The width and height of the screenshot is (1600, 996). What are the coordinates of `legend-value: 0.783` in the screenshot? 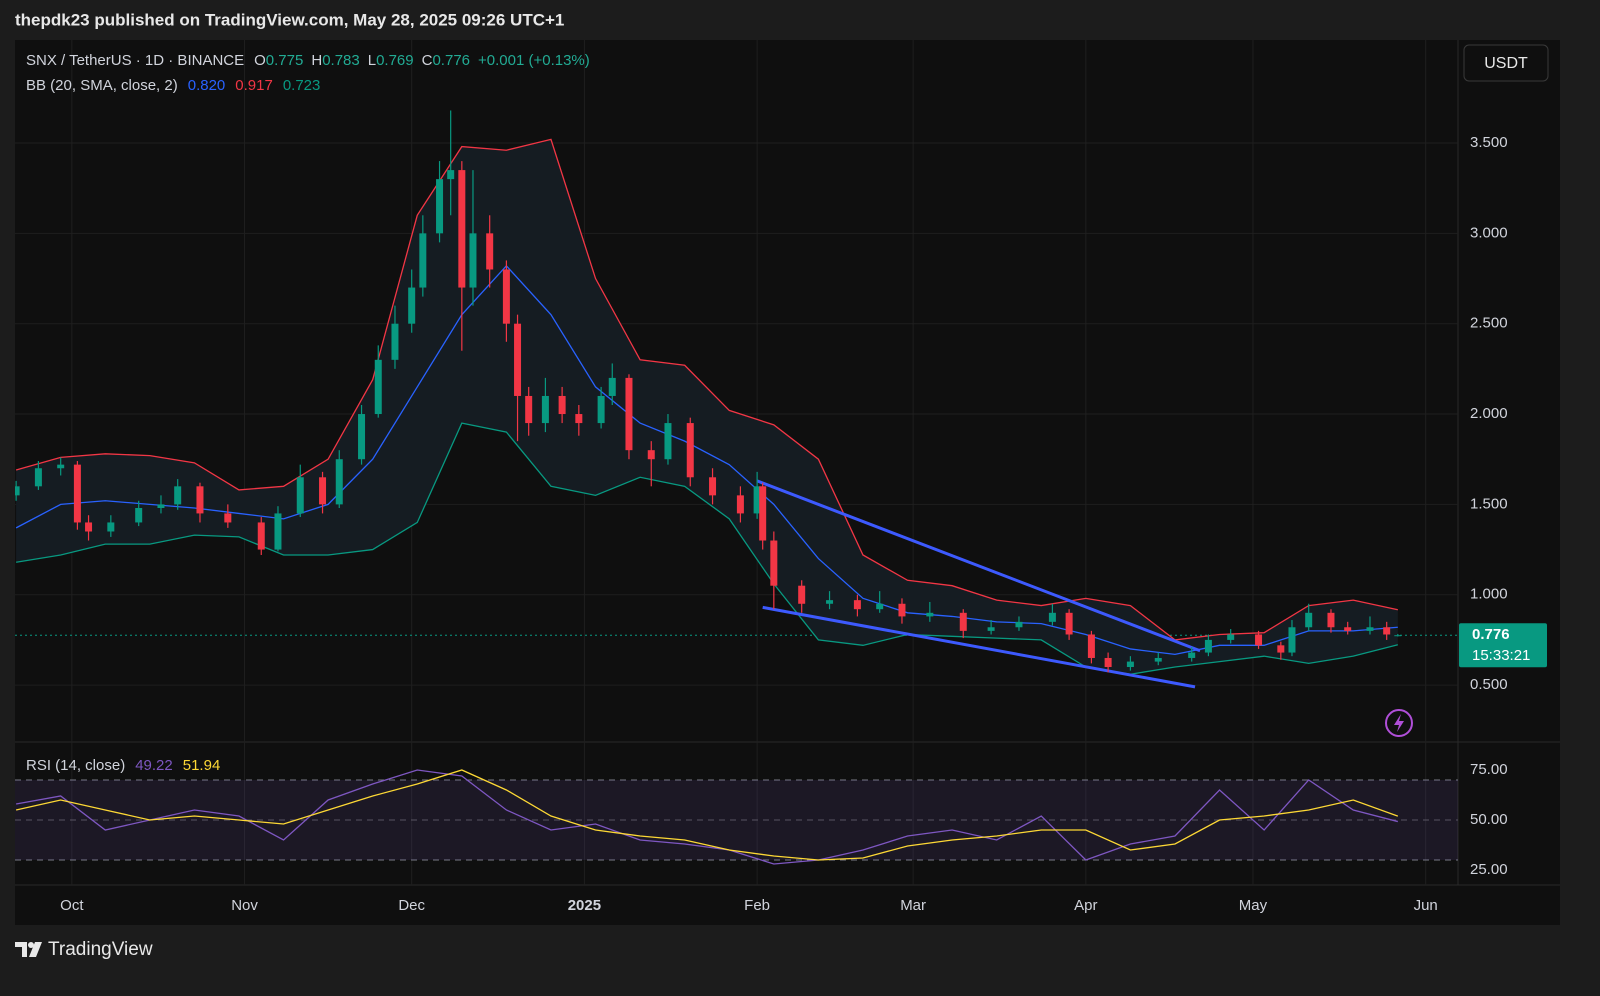 It's located at (341, 60).